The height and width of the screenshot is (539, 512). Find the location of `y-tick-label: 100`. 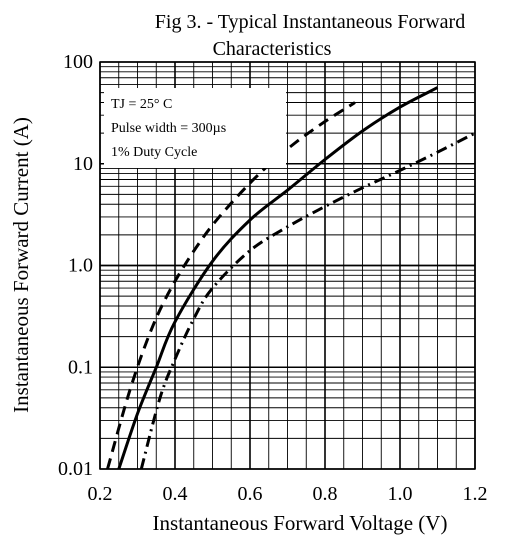

y-tick-label: 100 is located at coordinates (78, 62).